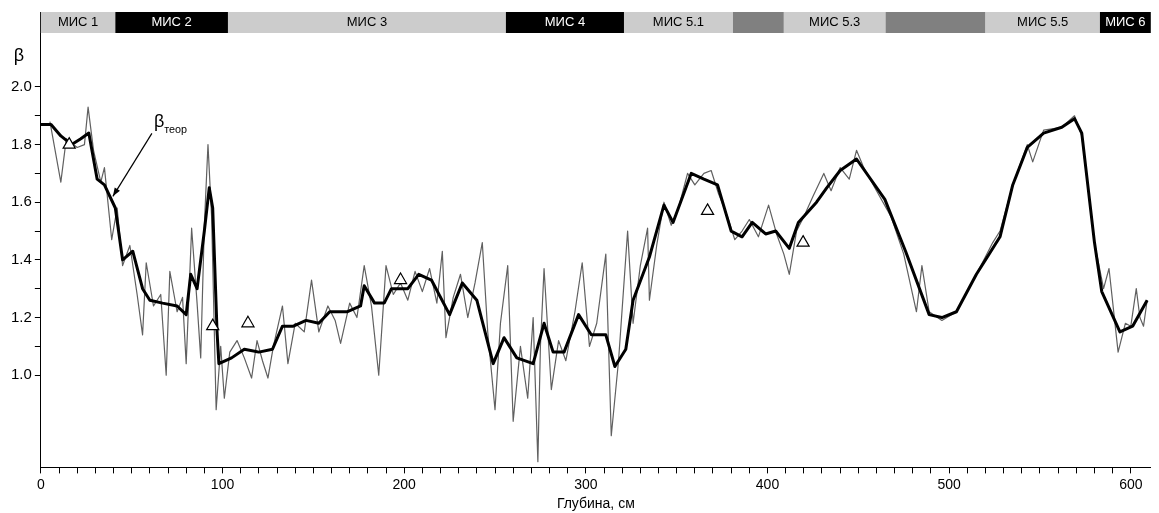  Describe the element at coordinates (678, 22) in the screenshot. I see `band-label: МИС 5.1` at that location.